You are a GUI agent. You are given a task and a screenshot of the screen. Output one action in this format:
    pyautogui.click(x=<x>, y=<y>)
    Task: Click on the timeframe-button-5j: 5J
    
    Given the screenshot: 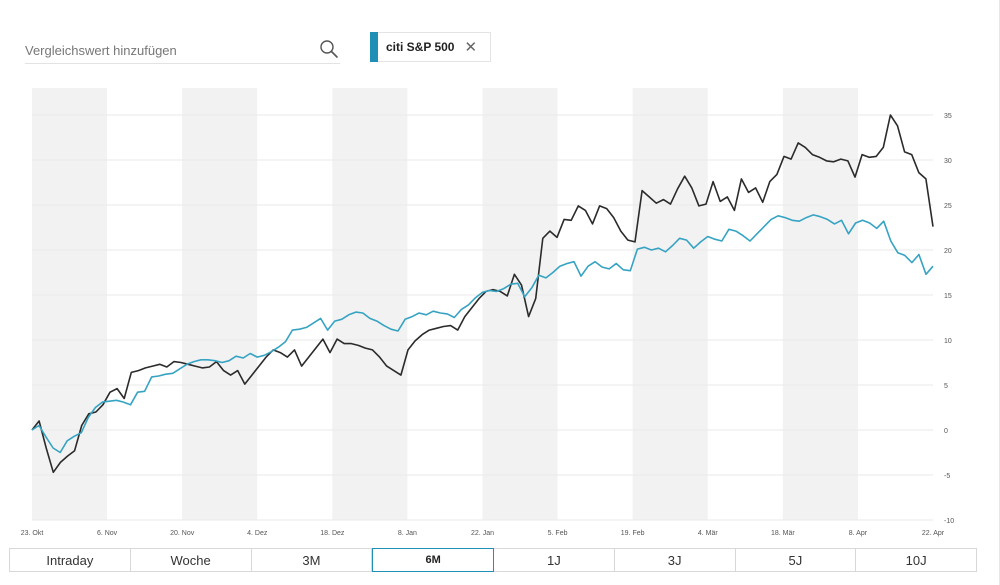 What is the action you would take?
    pyautogui.click(x=796, y=560)
    